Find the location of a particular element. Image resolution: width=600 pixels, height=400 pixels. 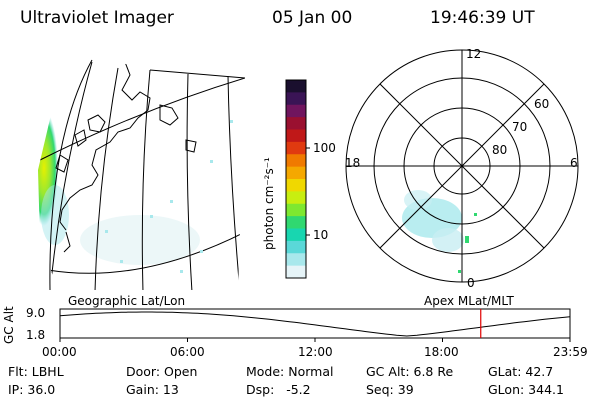

background-noise is located at coordinates (169, 196).